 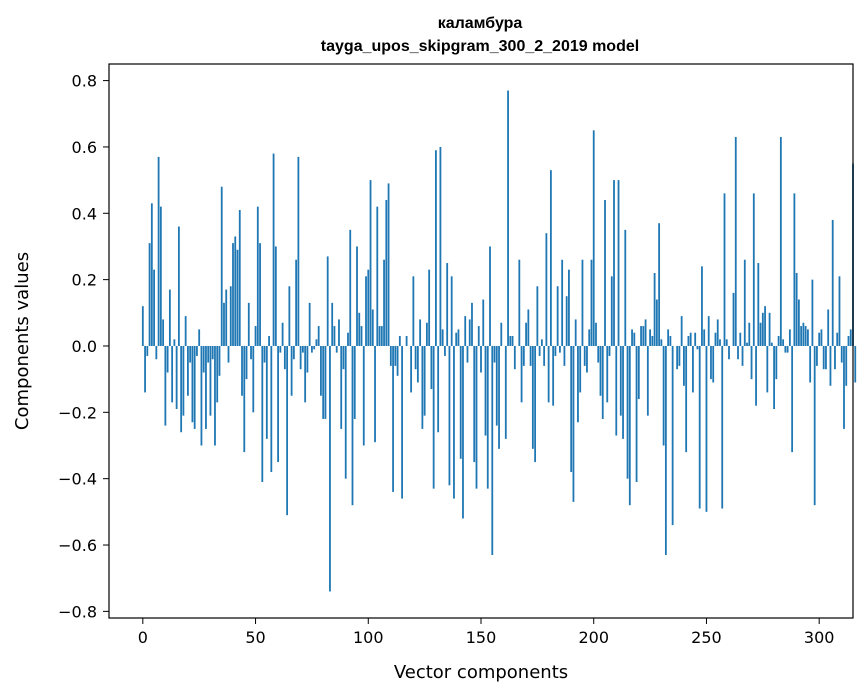 I want to click on x-tick-label: 0, so click(x=143, y=637).